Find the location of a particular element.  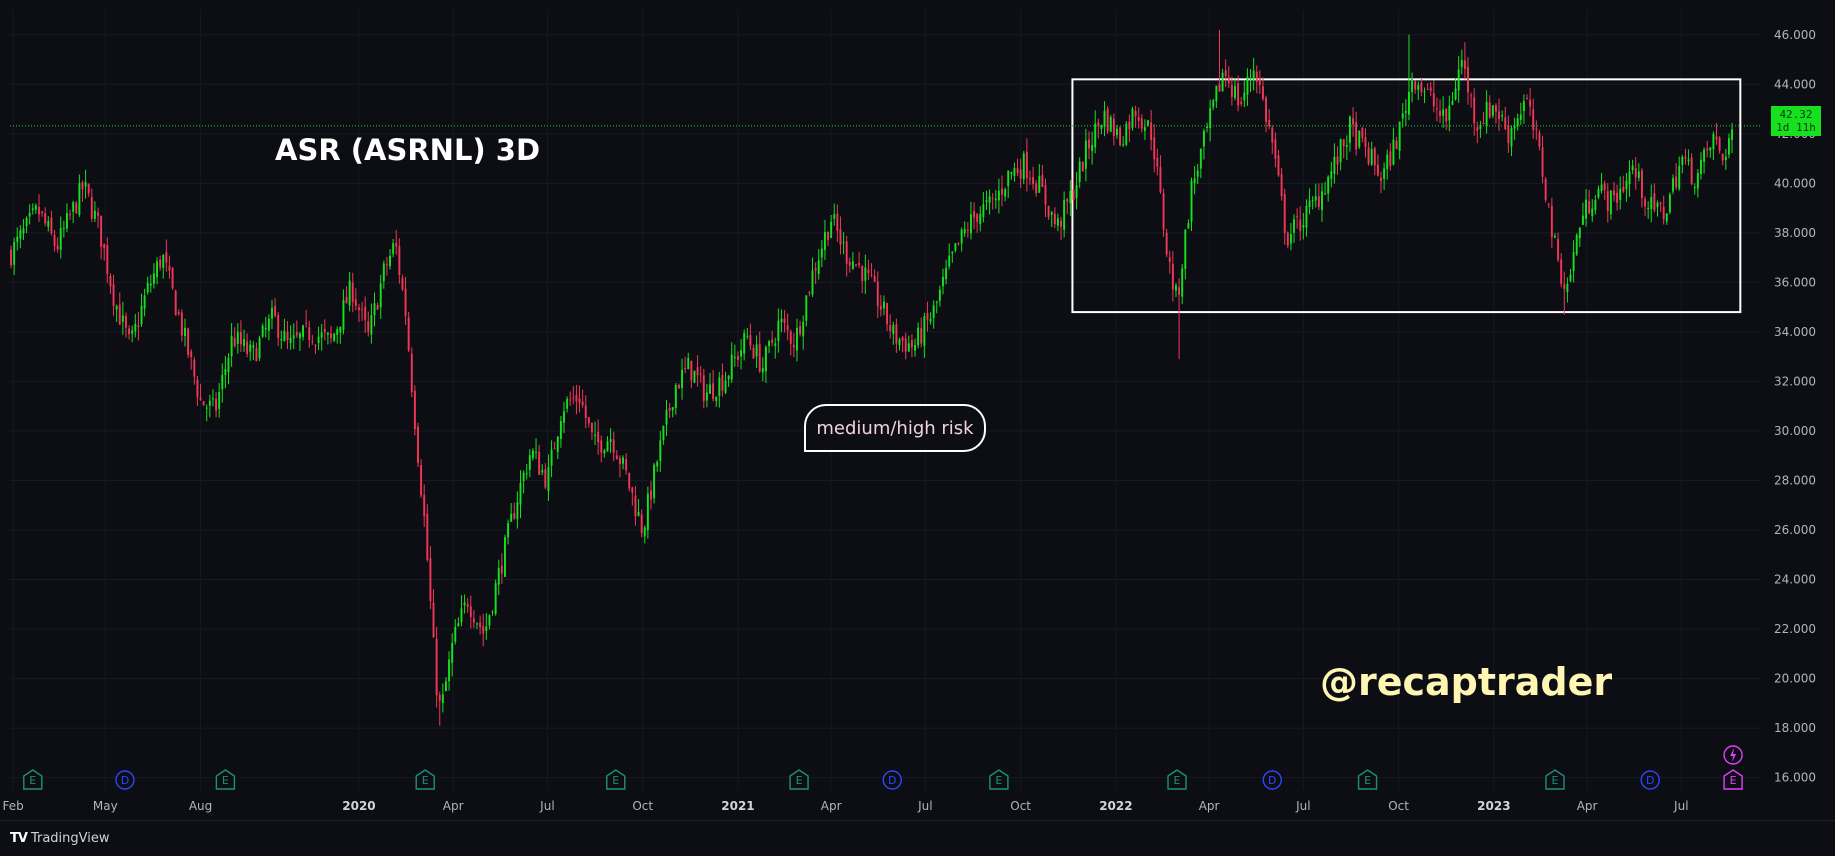

earnings-marker-shape is located at coordinates (799, 779).